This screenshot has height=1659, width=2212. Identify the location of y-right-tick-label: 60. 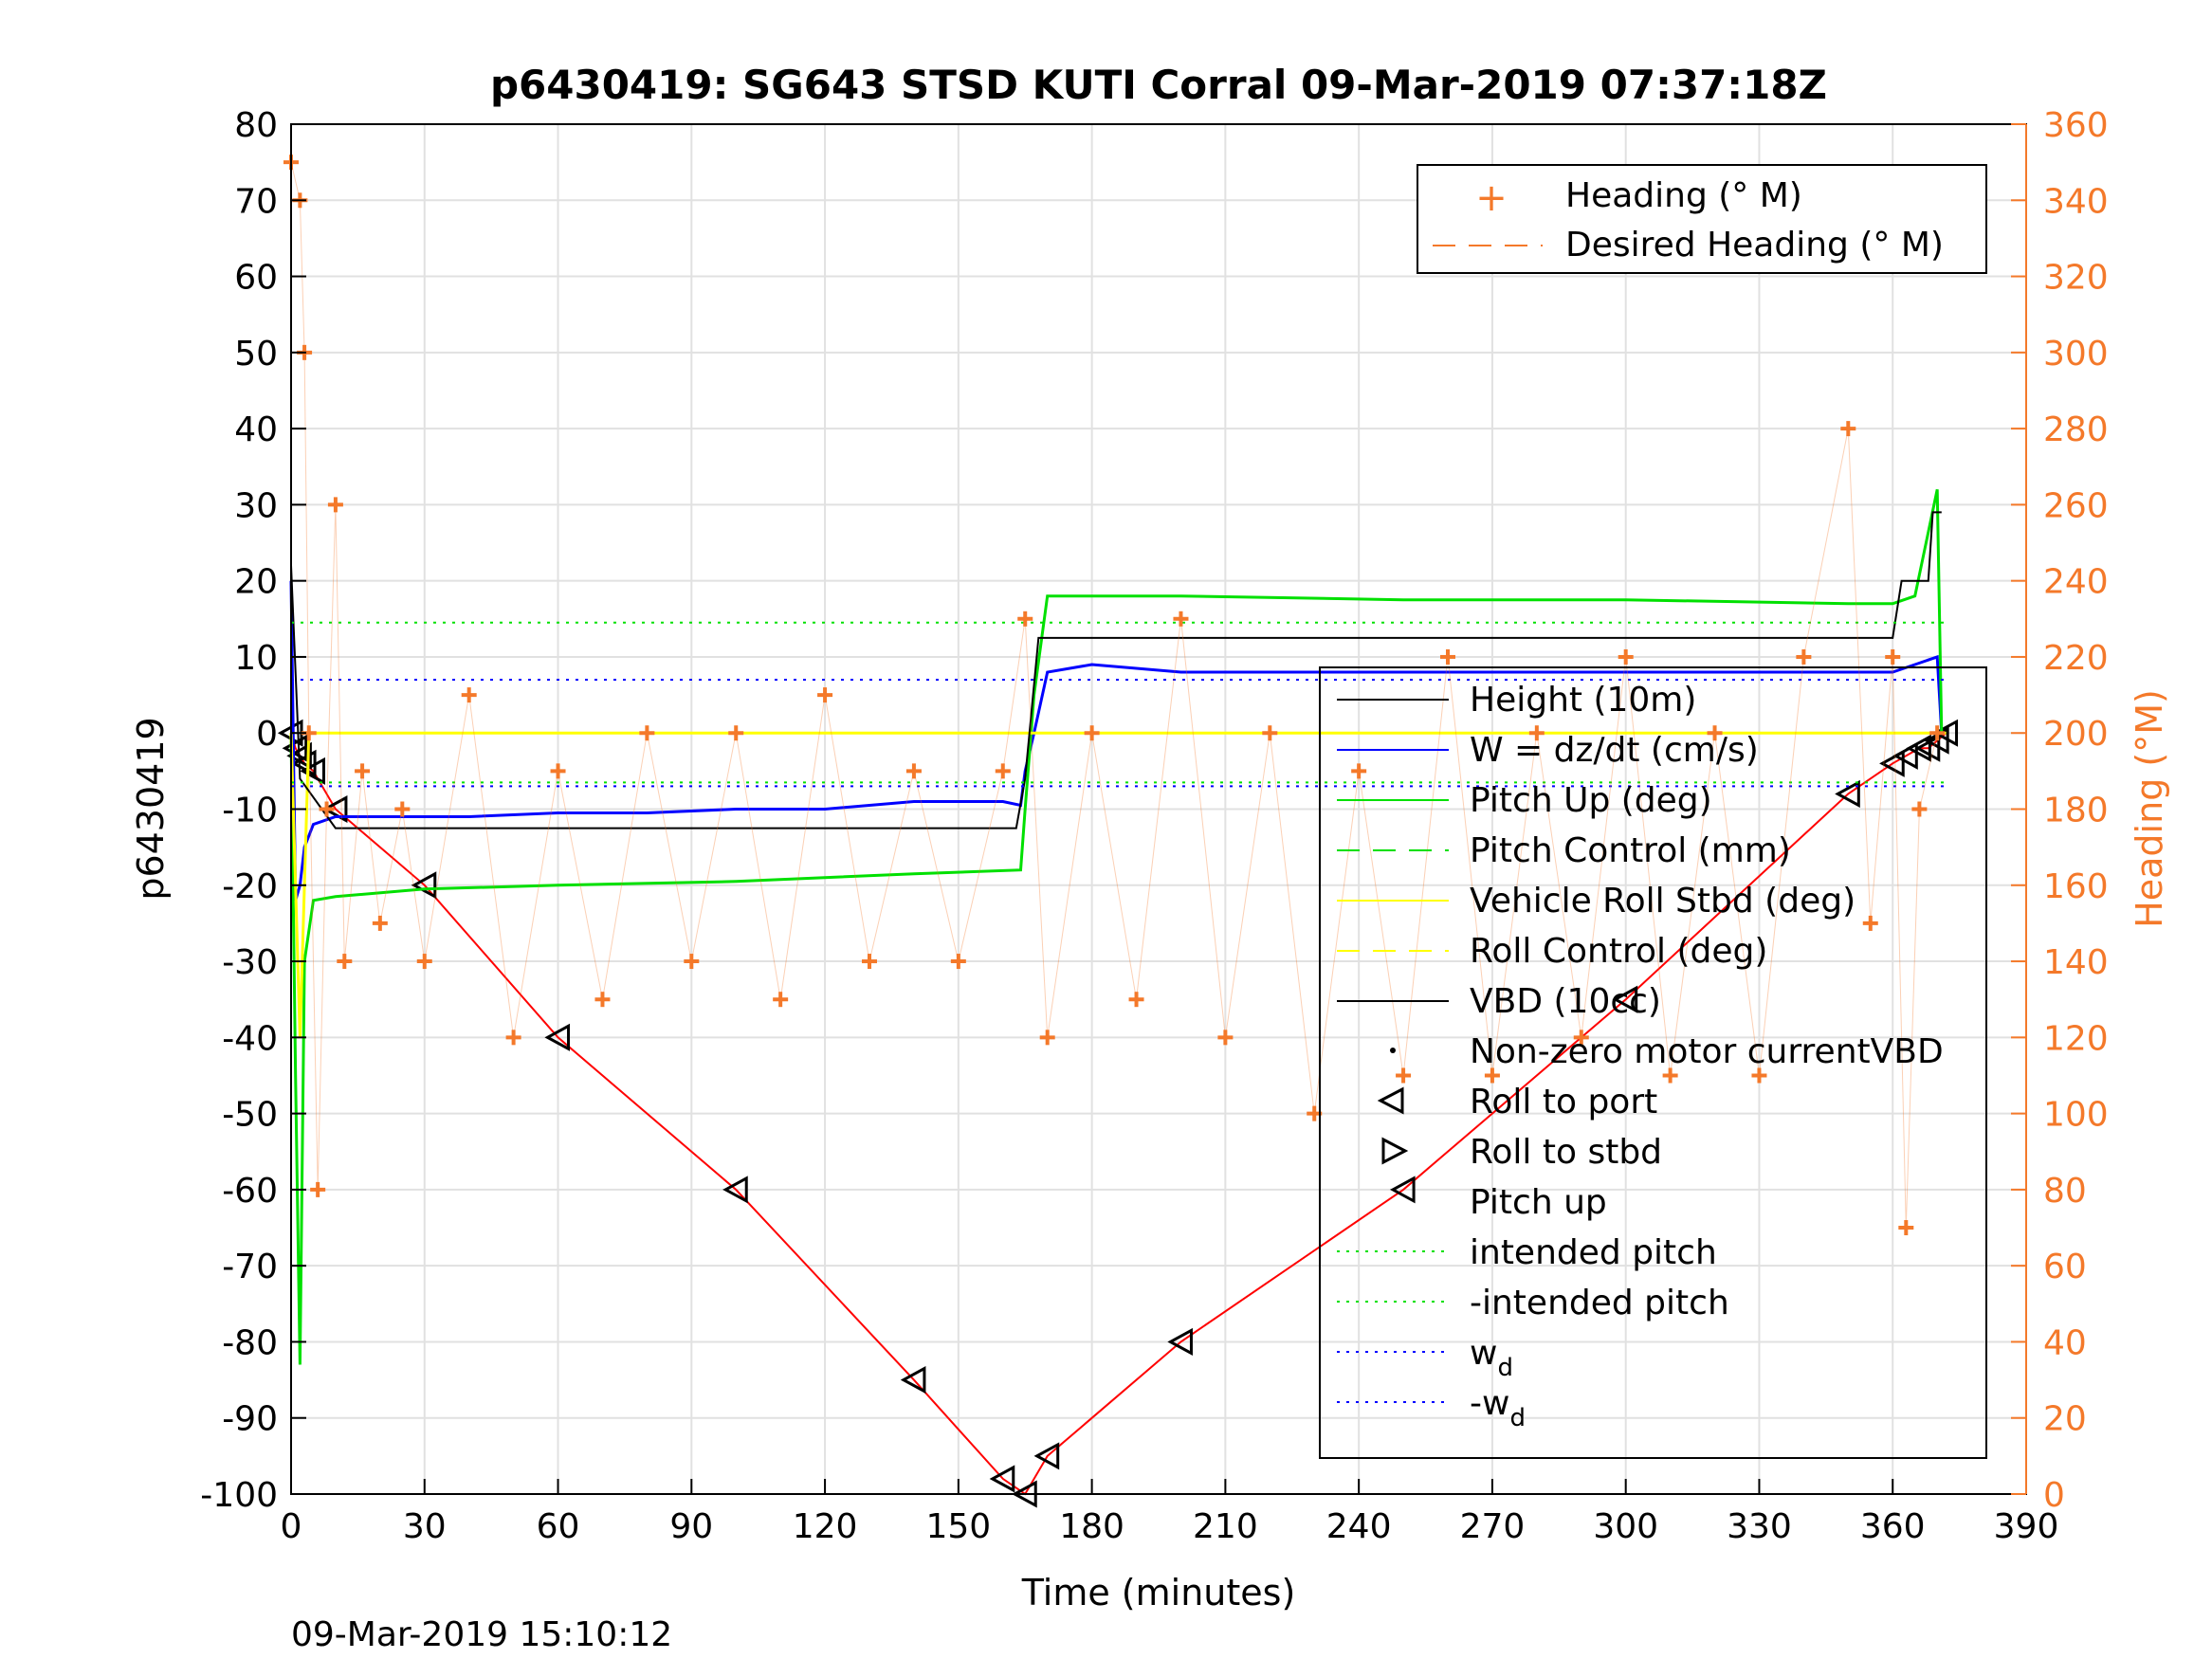
(2065, 1267).